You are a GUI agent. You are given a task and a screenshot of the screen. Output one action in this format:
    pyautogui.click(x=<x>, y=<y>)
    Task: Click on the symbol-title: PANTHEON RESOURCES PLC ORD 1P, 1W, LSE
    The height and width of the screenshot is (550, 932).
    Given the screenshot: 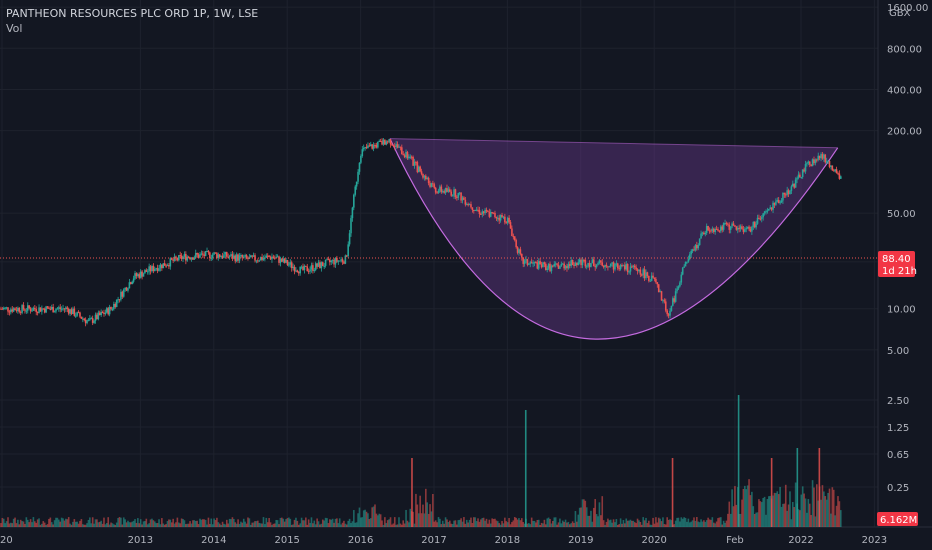 What is the action you would take?
    pyautogui.click(x=132, y=13)
    